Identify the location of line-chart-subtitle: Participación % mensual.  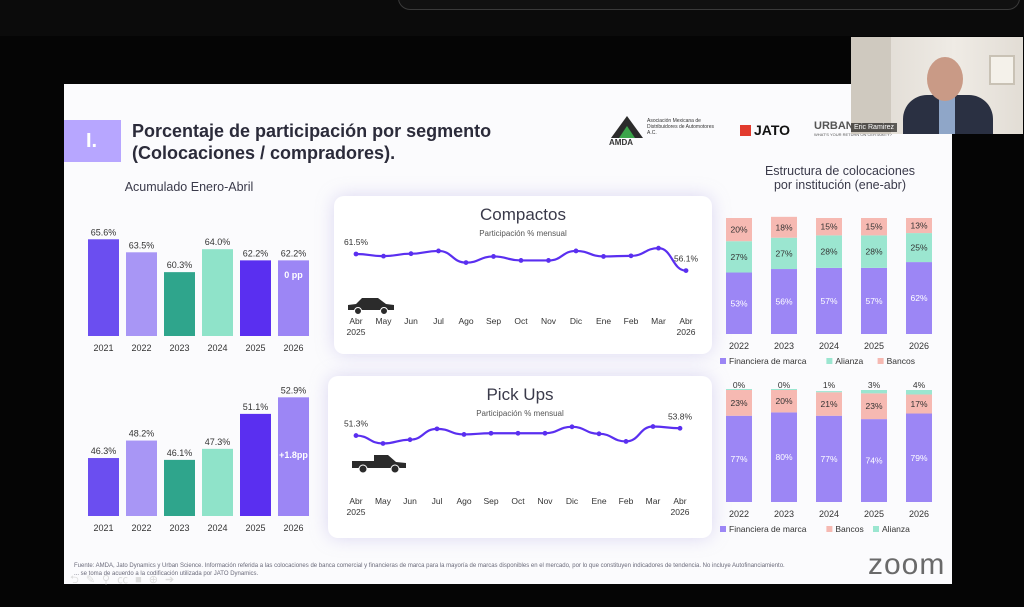
(520, 413).